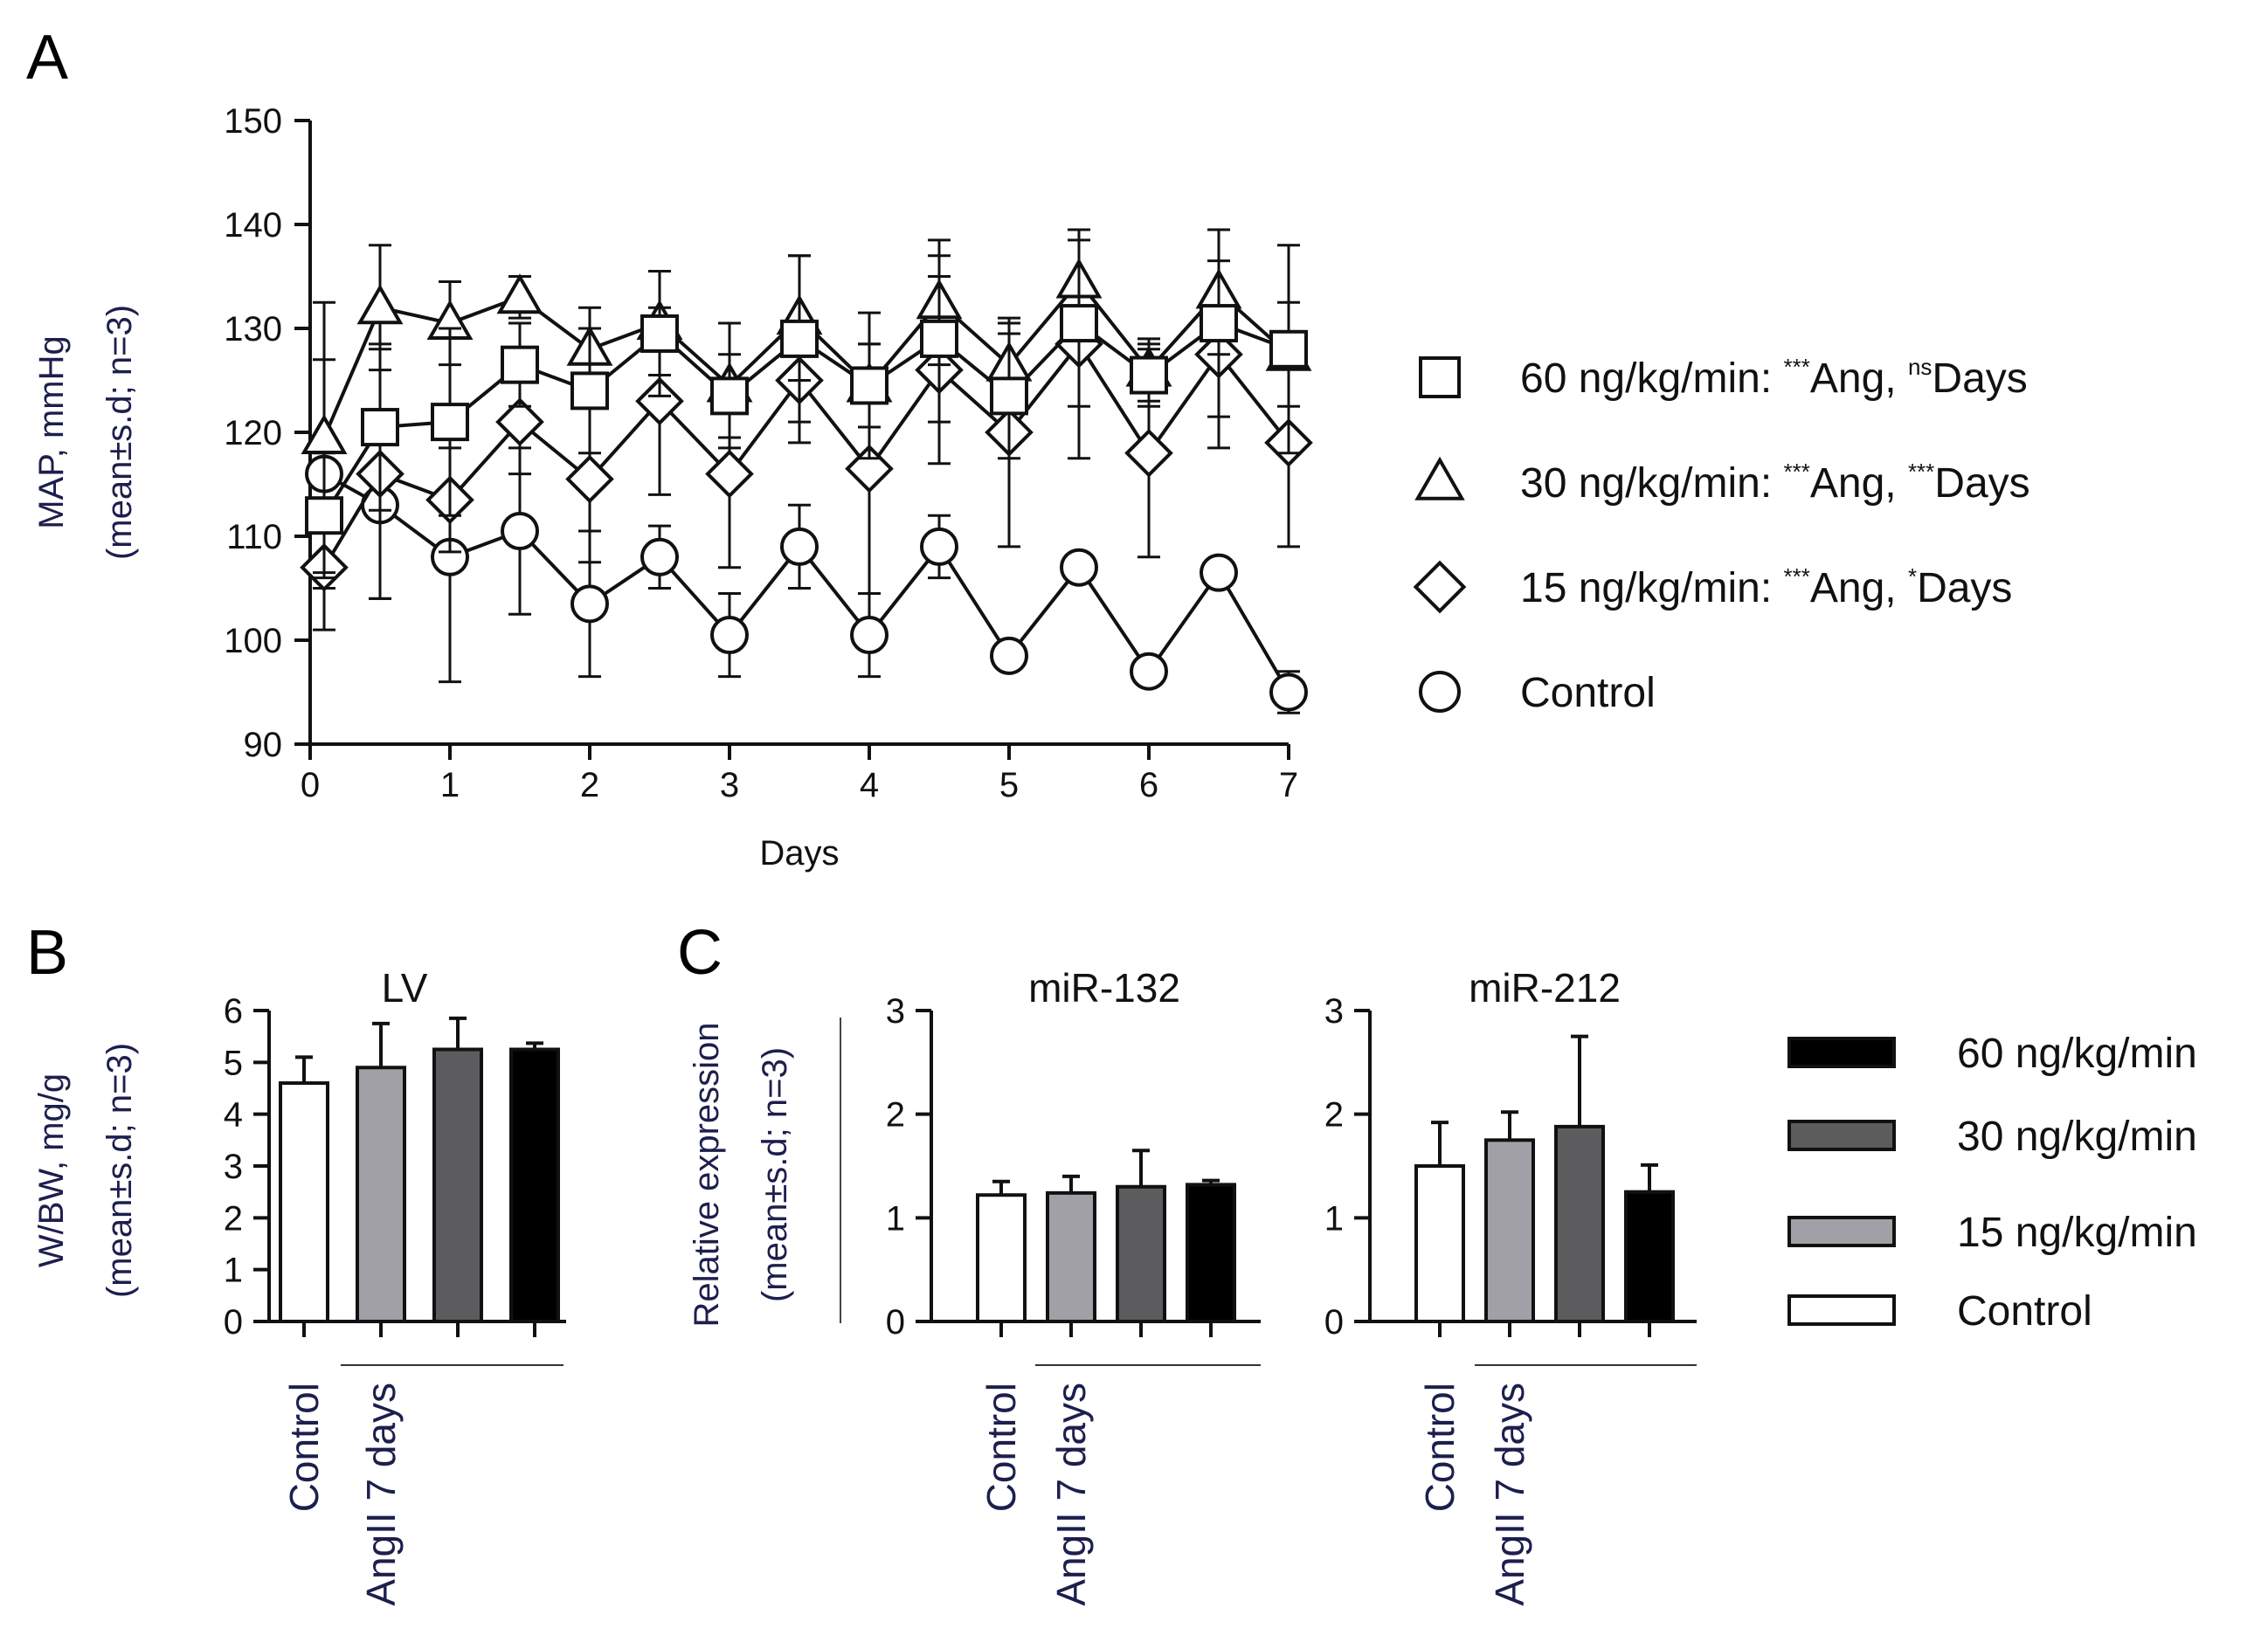 This screenshot has height=1649, width=2268. Describe the element at coordinates (1774, 378) in the screenshot. I see `legend-label: 60 ng/kg/min: ***Ang, nsDays` at that location.